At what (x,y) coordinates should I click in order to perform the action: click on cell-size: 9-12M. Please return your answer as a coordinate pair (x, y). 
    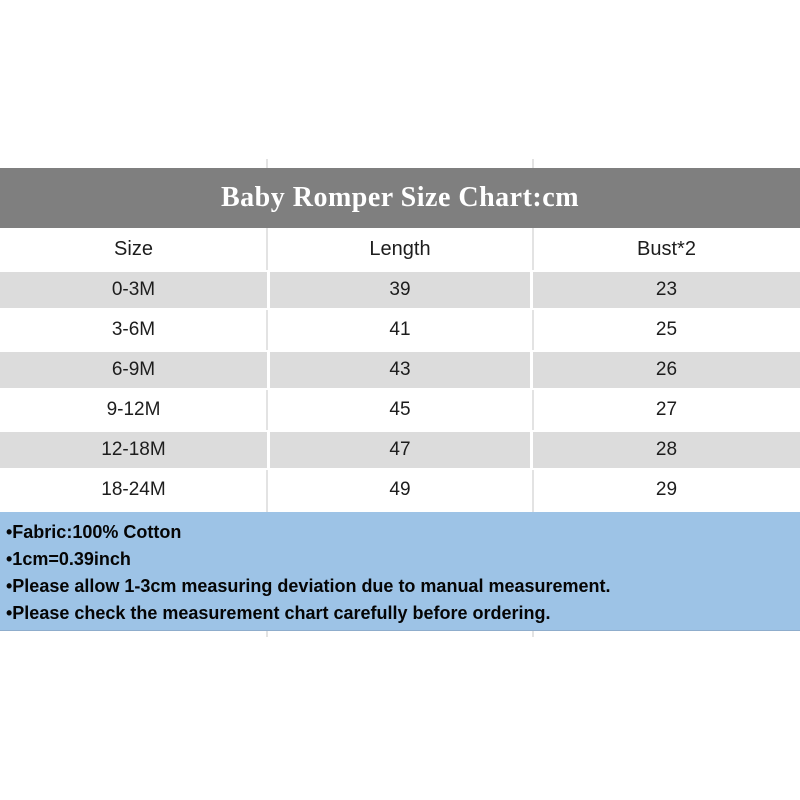
    Looking at the image, I should click on (133, 409).